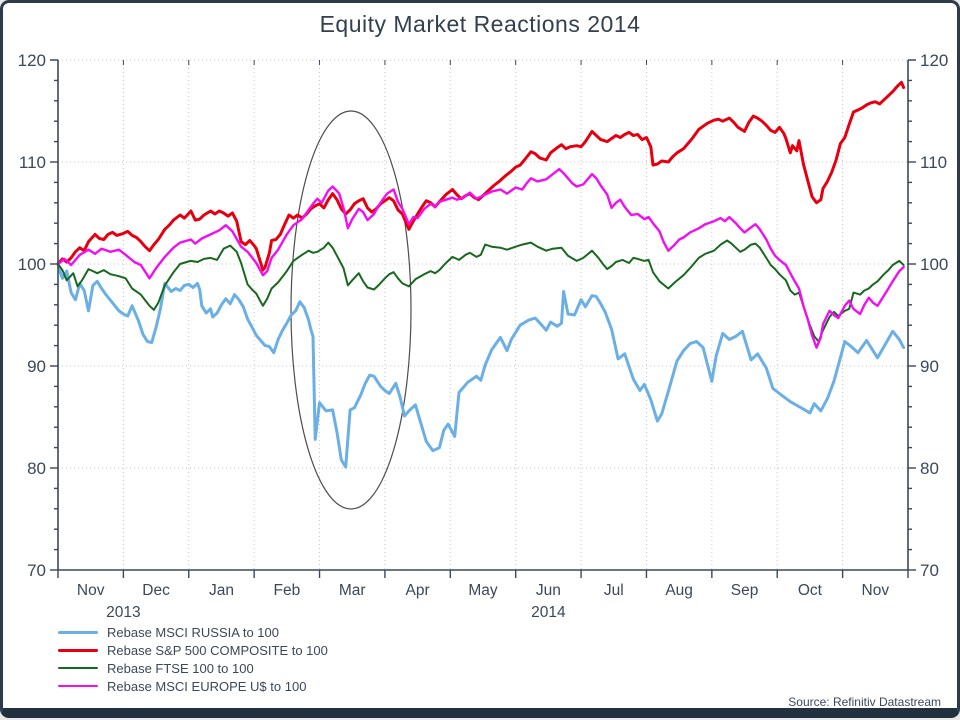  Describe the element at coordinates (929, 366) in the screenshot. I see `y-tick-label-right: 90` at that location.